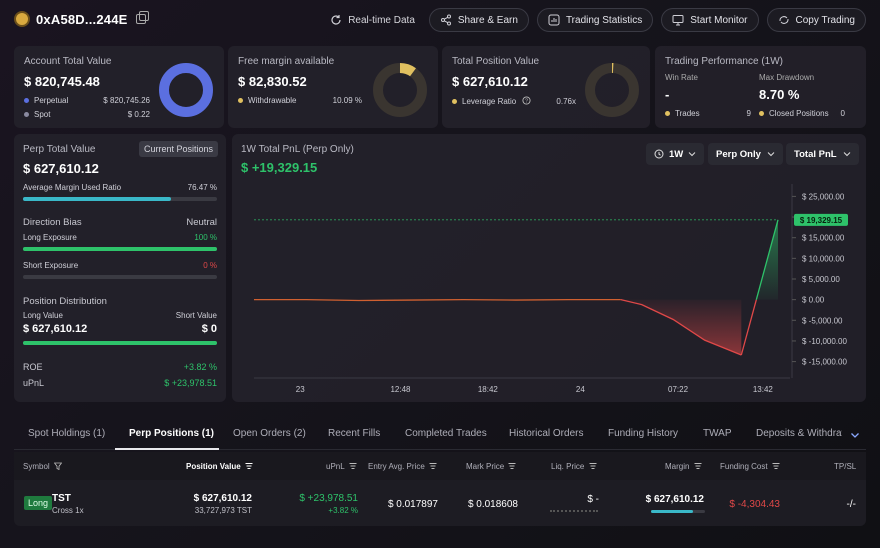 The height and width of the screenshot is (548, 880). What do you see at coordinates (200, 367) in the screenshot?
I see `roe-value: +3.82 %` at bounding box center [200, 367].